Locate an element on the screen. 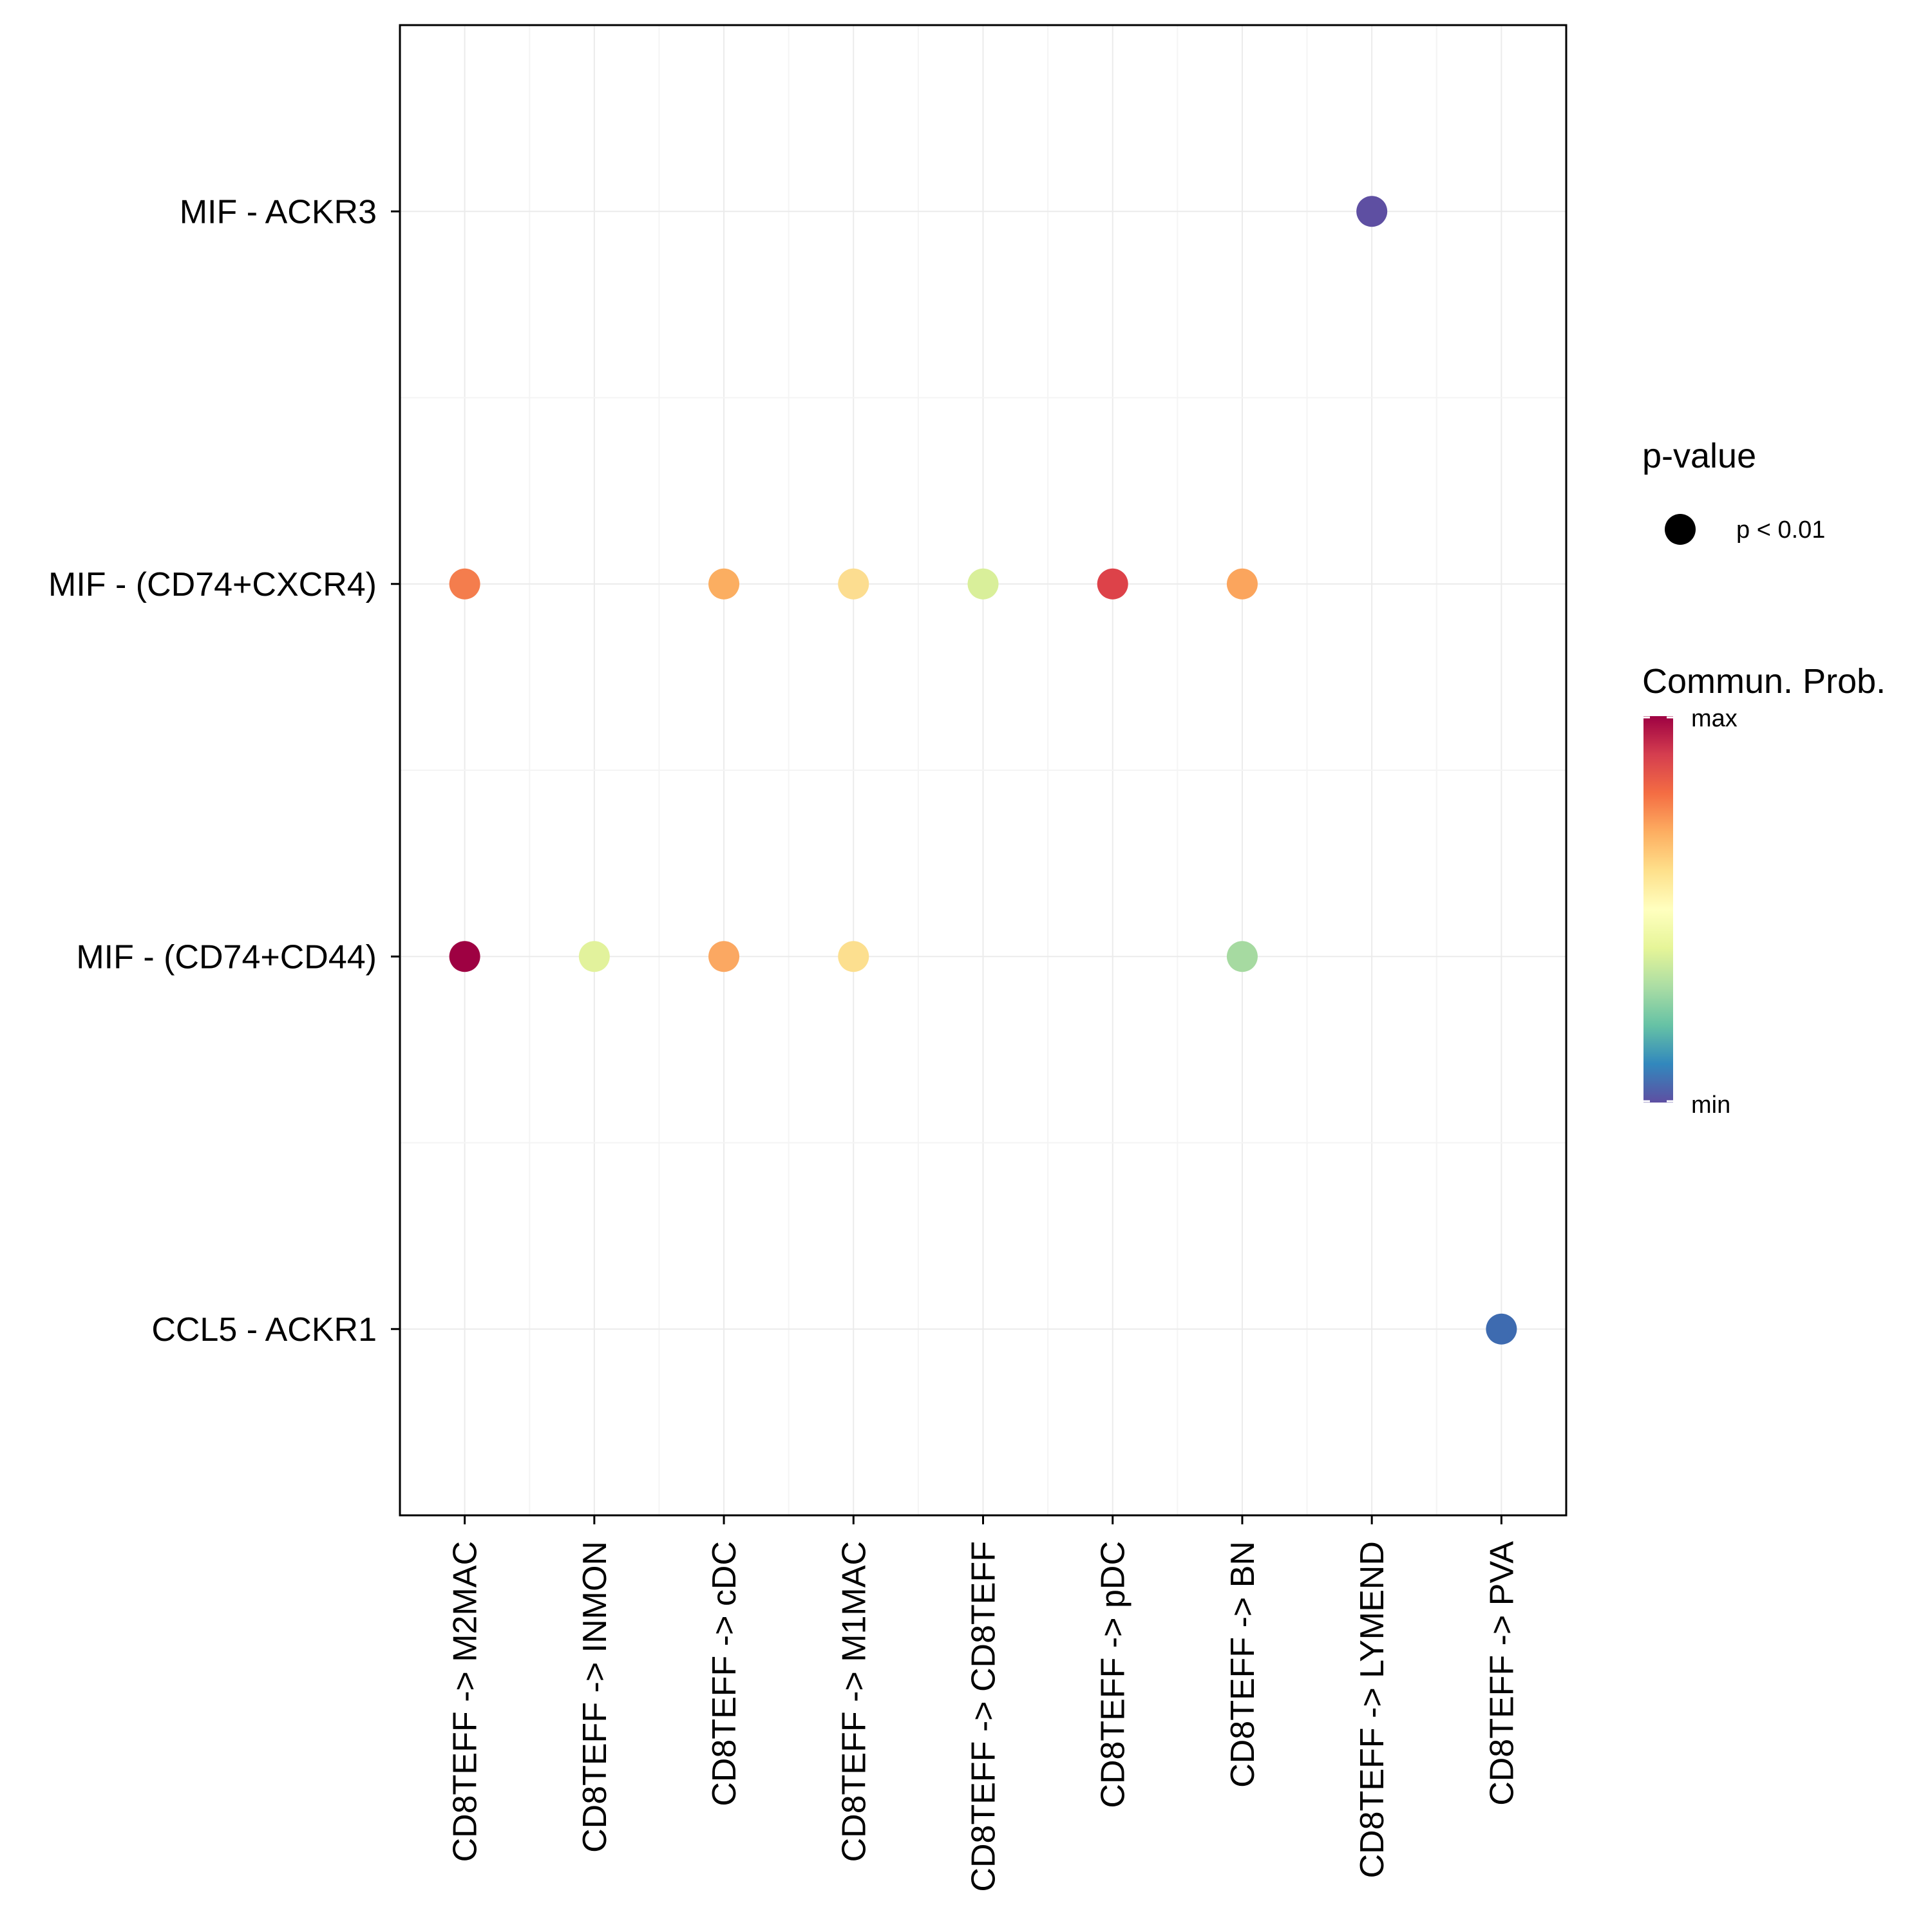 This screenshot has height=1932, width=1932. y-tick-label: MIF - (CD74+CXCR4) is located at coordinates (213, 585).